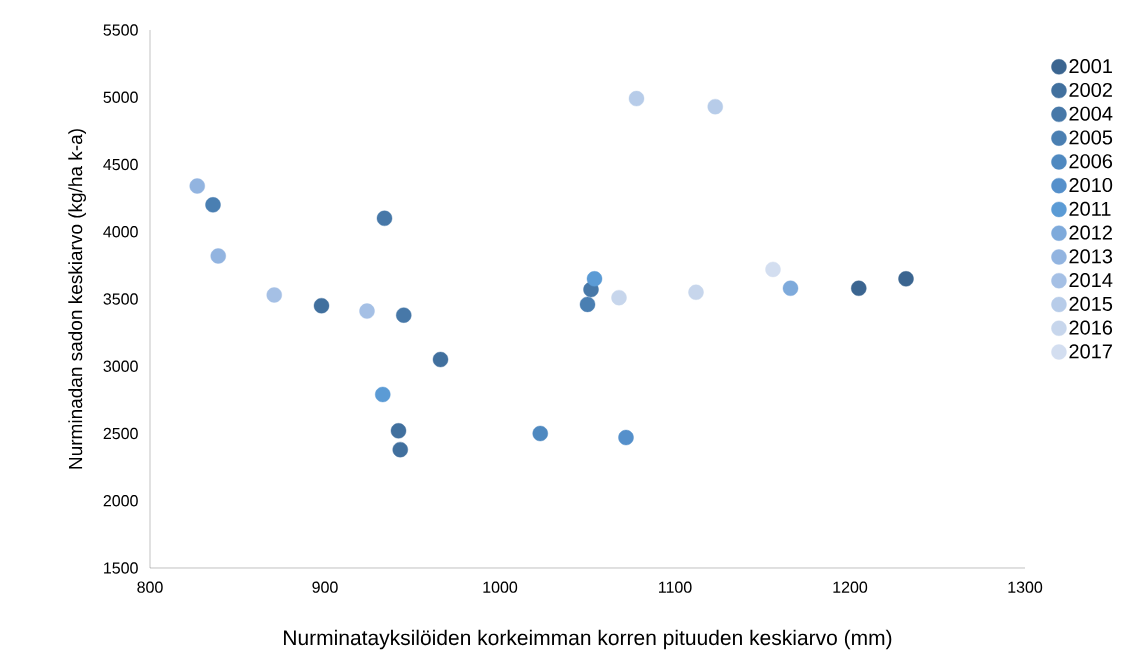 Image resolution: width=1141 pixels, height=670 pixels. I want to click on legend-label: 2014, so click(1091, 280).